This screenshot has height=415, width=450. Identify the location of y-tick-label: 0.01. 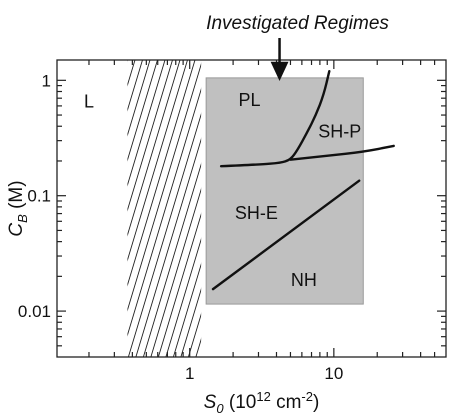
(34, 311).